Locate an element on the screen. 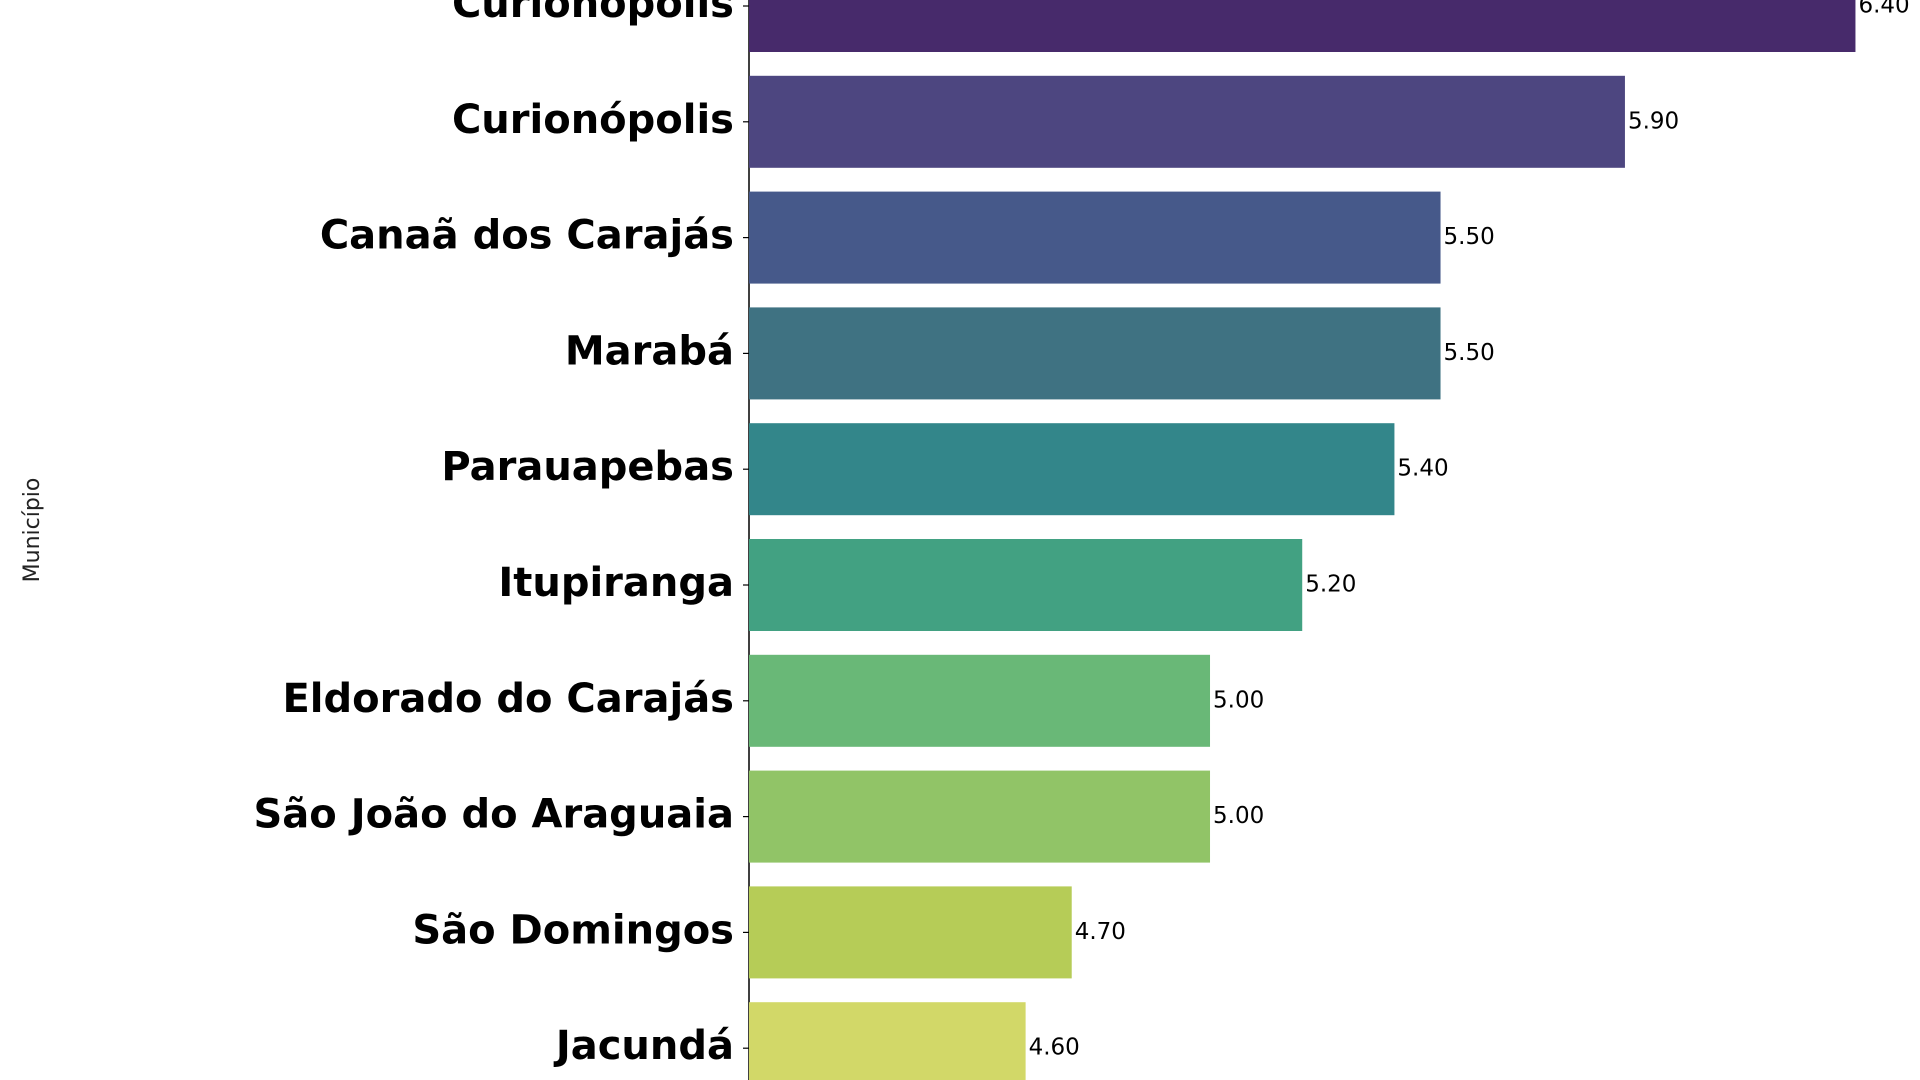  y-tick-label: Eldorado do Carajás is located at coordinates (508, 699).